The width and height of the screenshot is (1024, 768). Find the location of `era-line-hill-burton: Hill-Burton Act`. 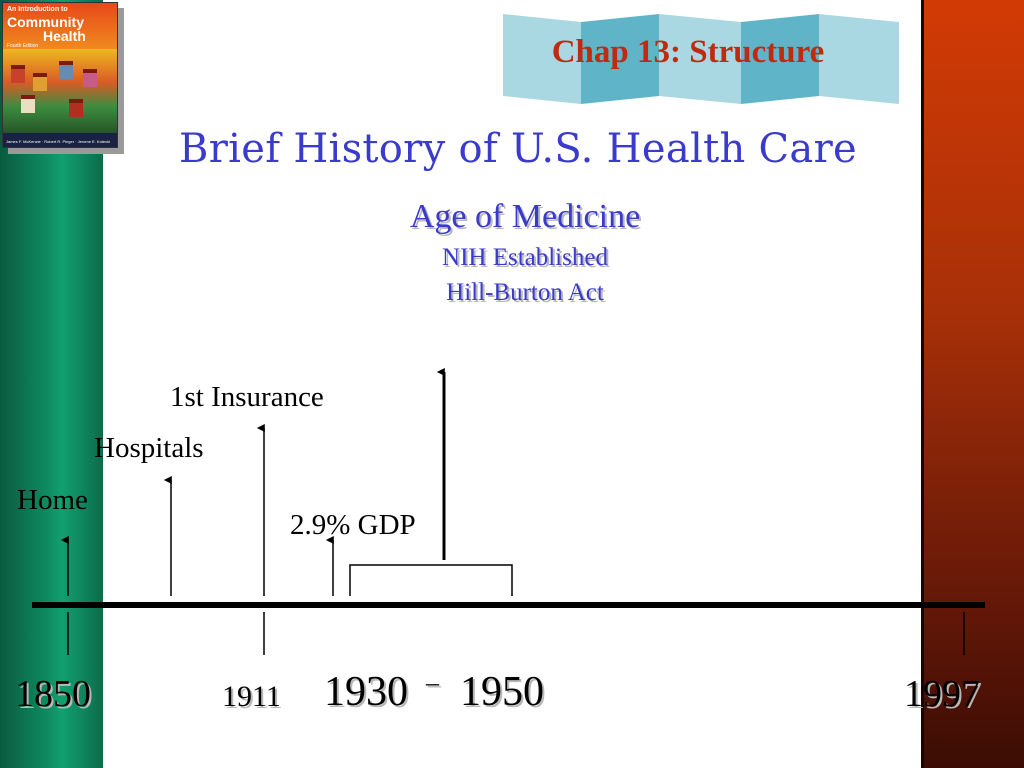

era-line-hill-burton: Hill-Burton Act is located at coordinates (525, 292).